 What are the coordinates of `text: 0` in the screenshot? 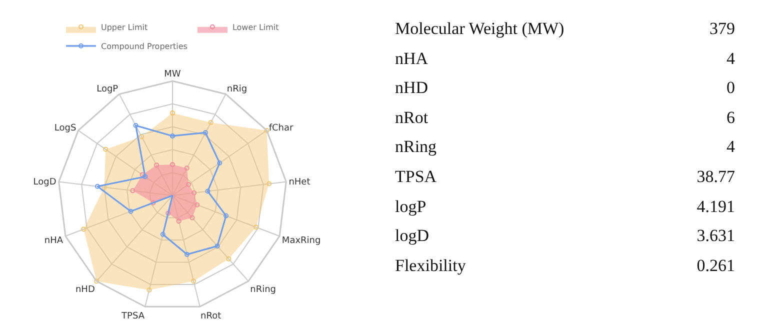 It's located at (730, 88).